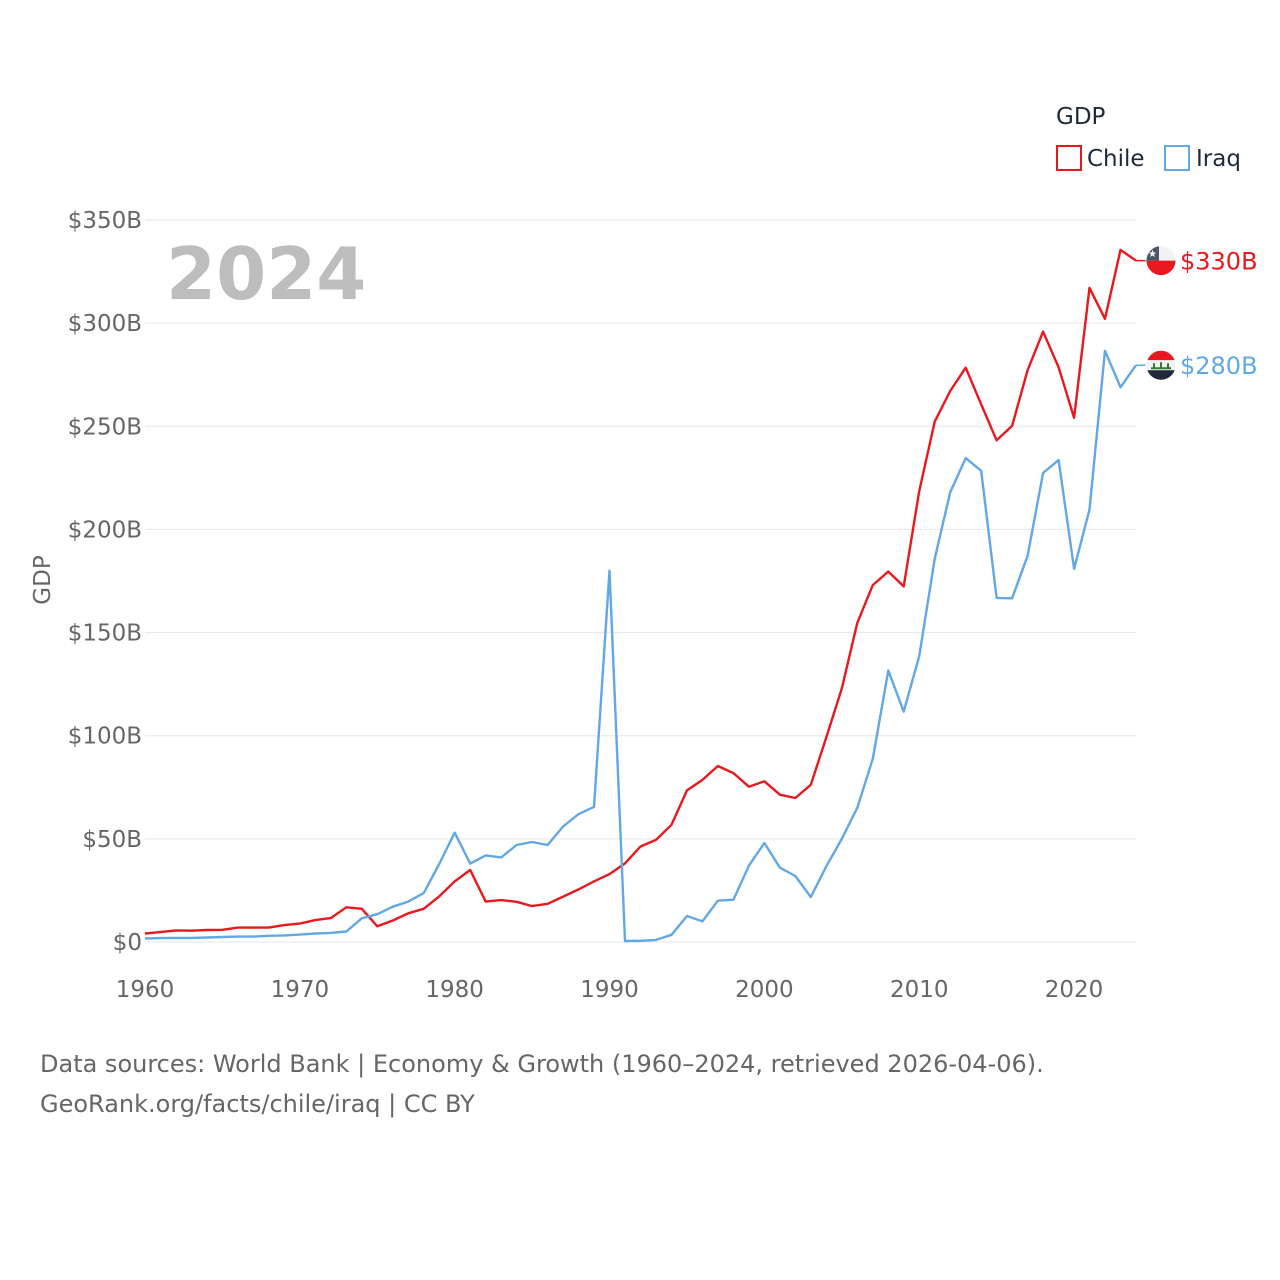  I want to click on end-value-label-iraq: $280B, so click(1219, 366).